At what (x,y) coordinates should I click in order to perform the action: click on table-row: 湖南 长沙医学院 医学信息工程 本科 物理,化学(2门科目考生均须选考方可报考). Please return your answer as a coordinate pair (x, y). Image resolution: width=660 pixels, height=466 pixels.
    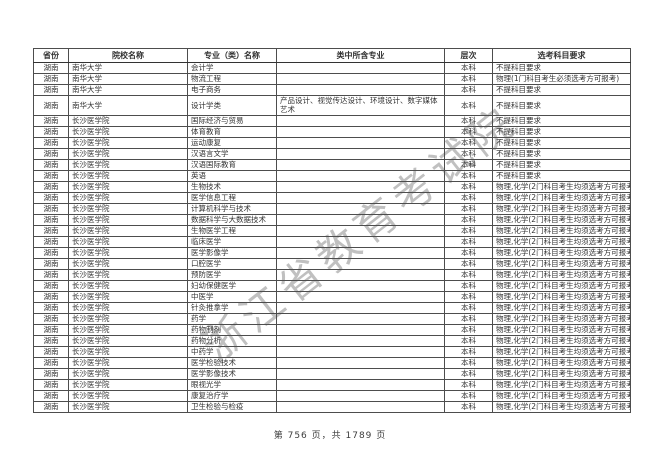
    Looking at the image, I should click on (332, 197).